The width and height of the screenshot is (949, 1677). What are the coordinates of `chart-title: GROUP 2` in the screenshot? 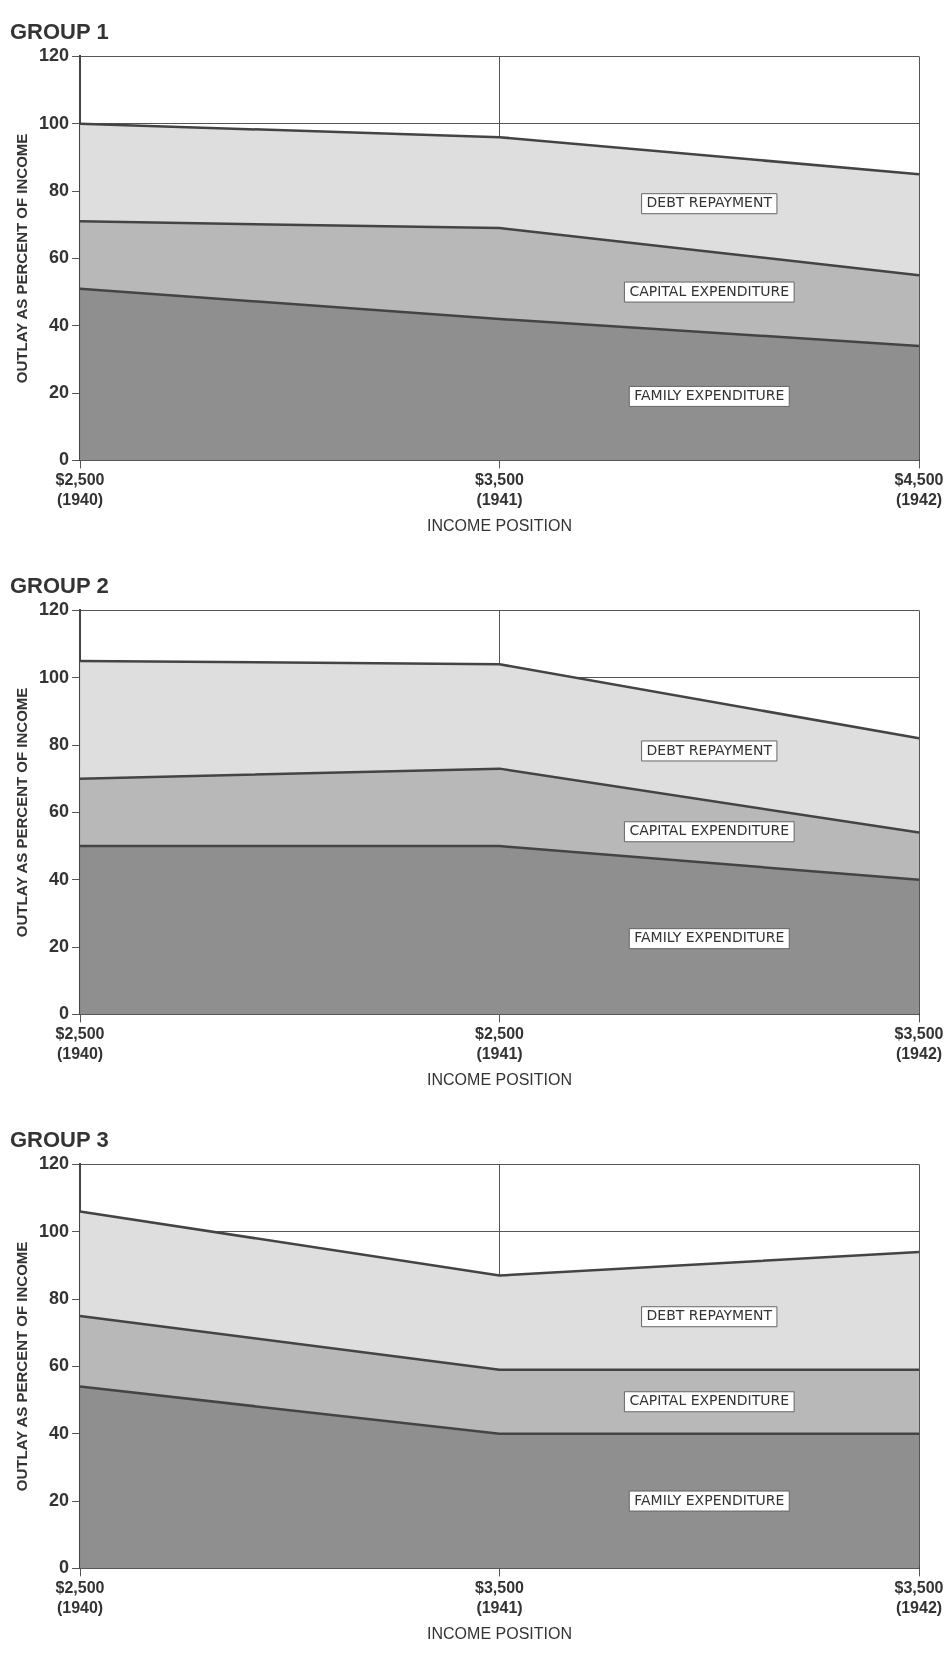 It's located at (59, 586).